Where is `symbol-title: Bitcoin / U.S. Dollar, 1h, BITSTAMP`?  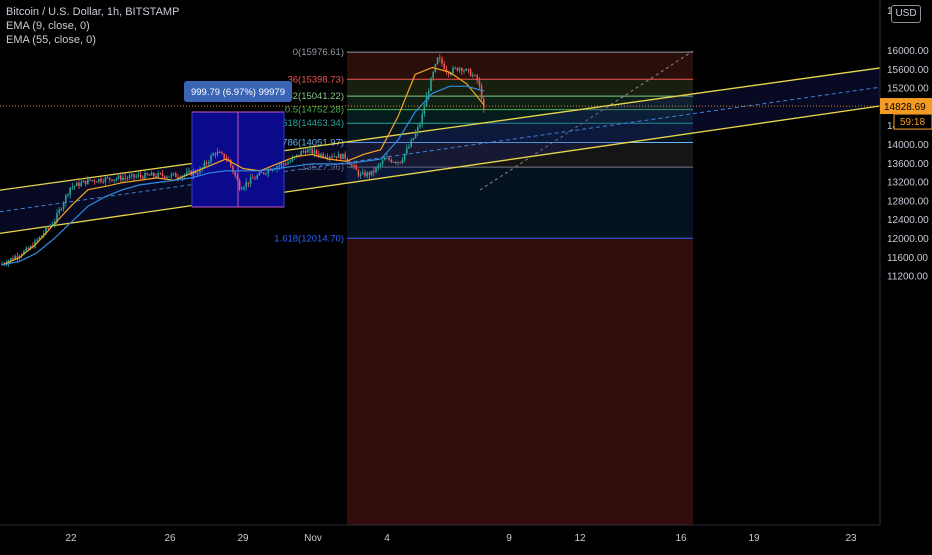 symbol-title: Bitcoin / U.S. Dollar, 1h, BITSTAMP is located at coordinates (93, 12).